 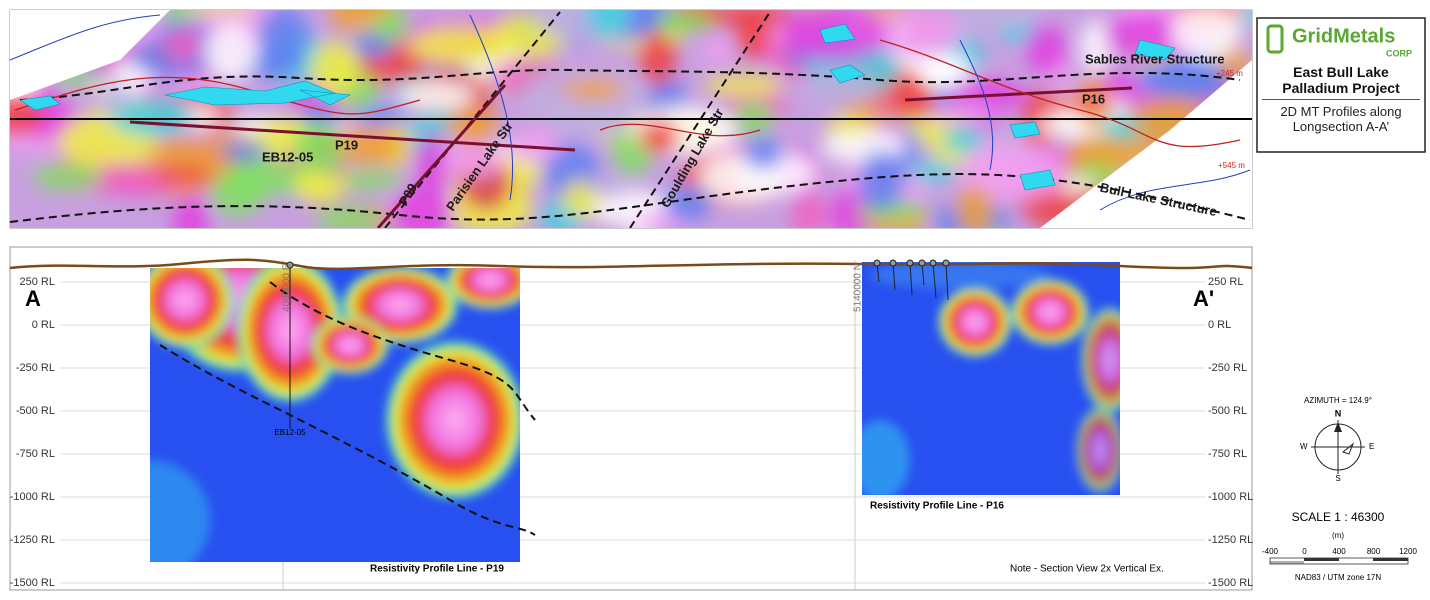 What do you see at coordinates (1203, 298) in the screenshot?
I see `section-end: A'` at bounding box center [1203, 298].